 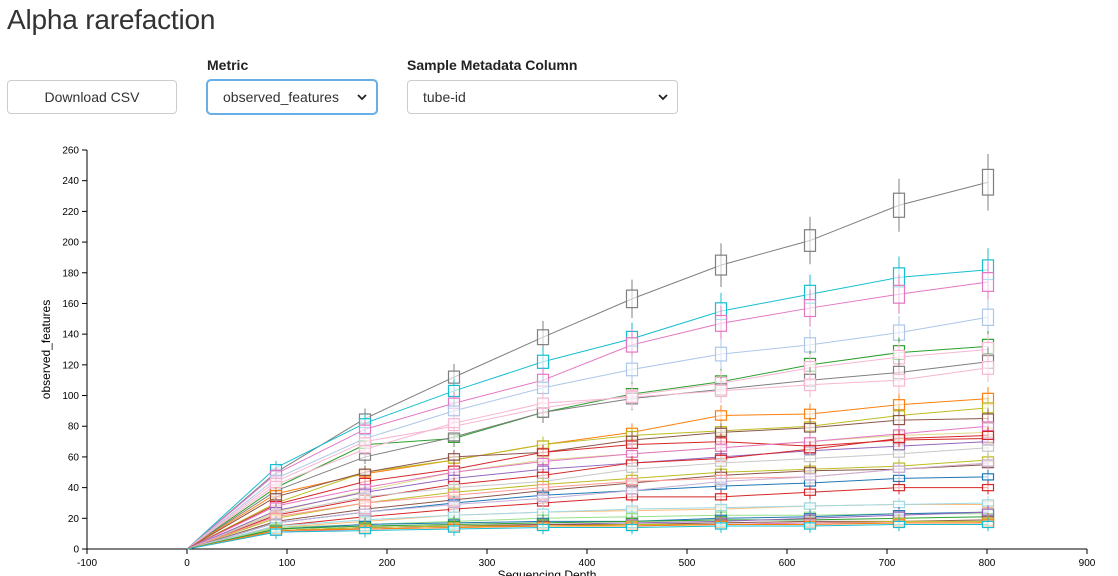 I want to click on metric-select-value: observed_features, so click(x=281, y=97).